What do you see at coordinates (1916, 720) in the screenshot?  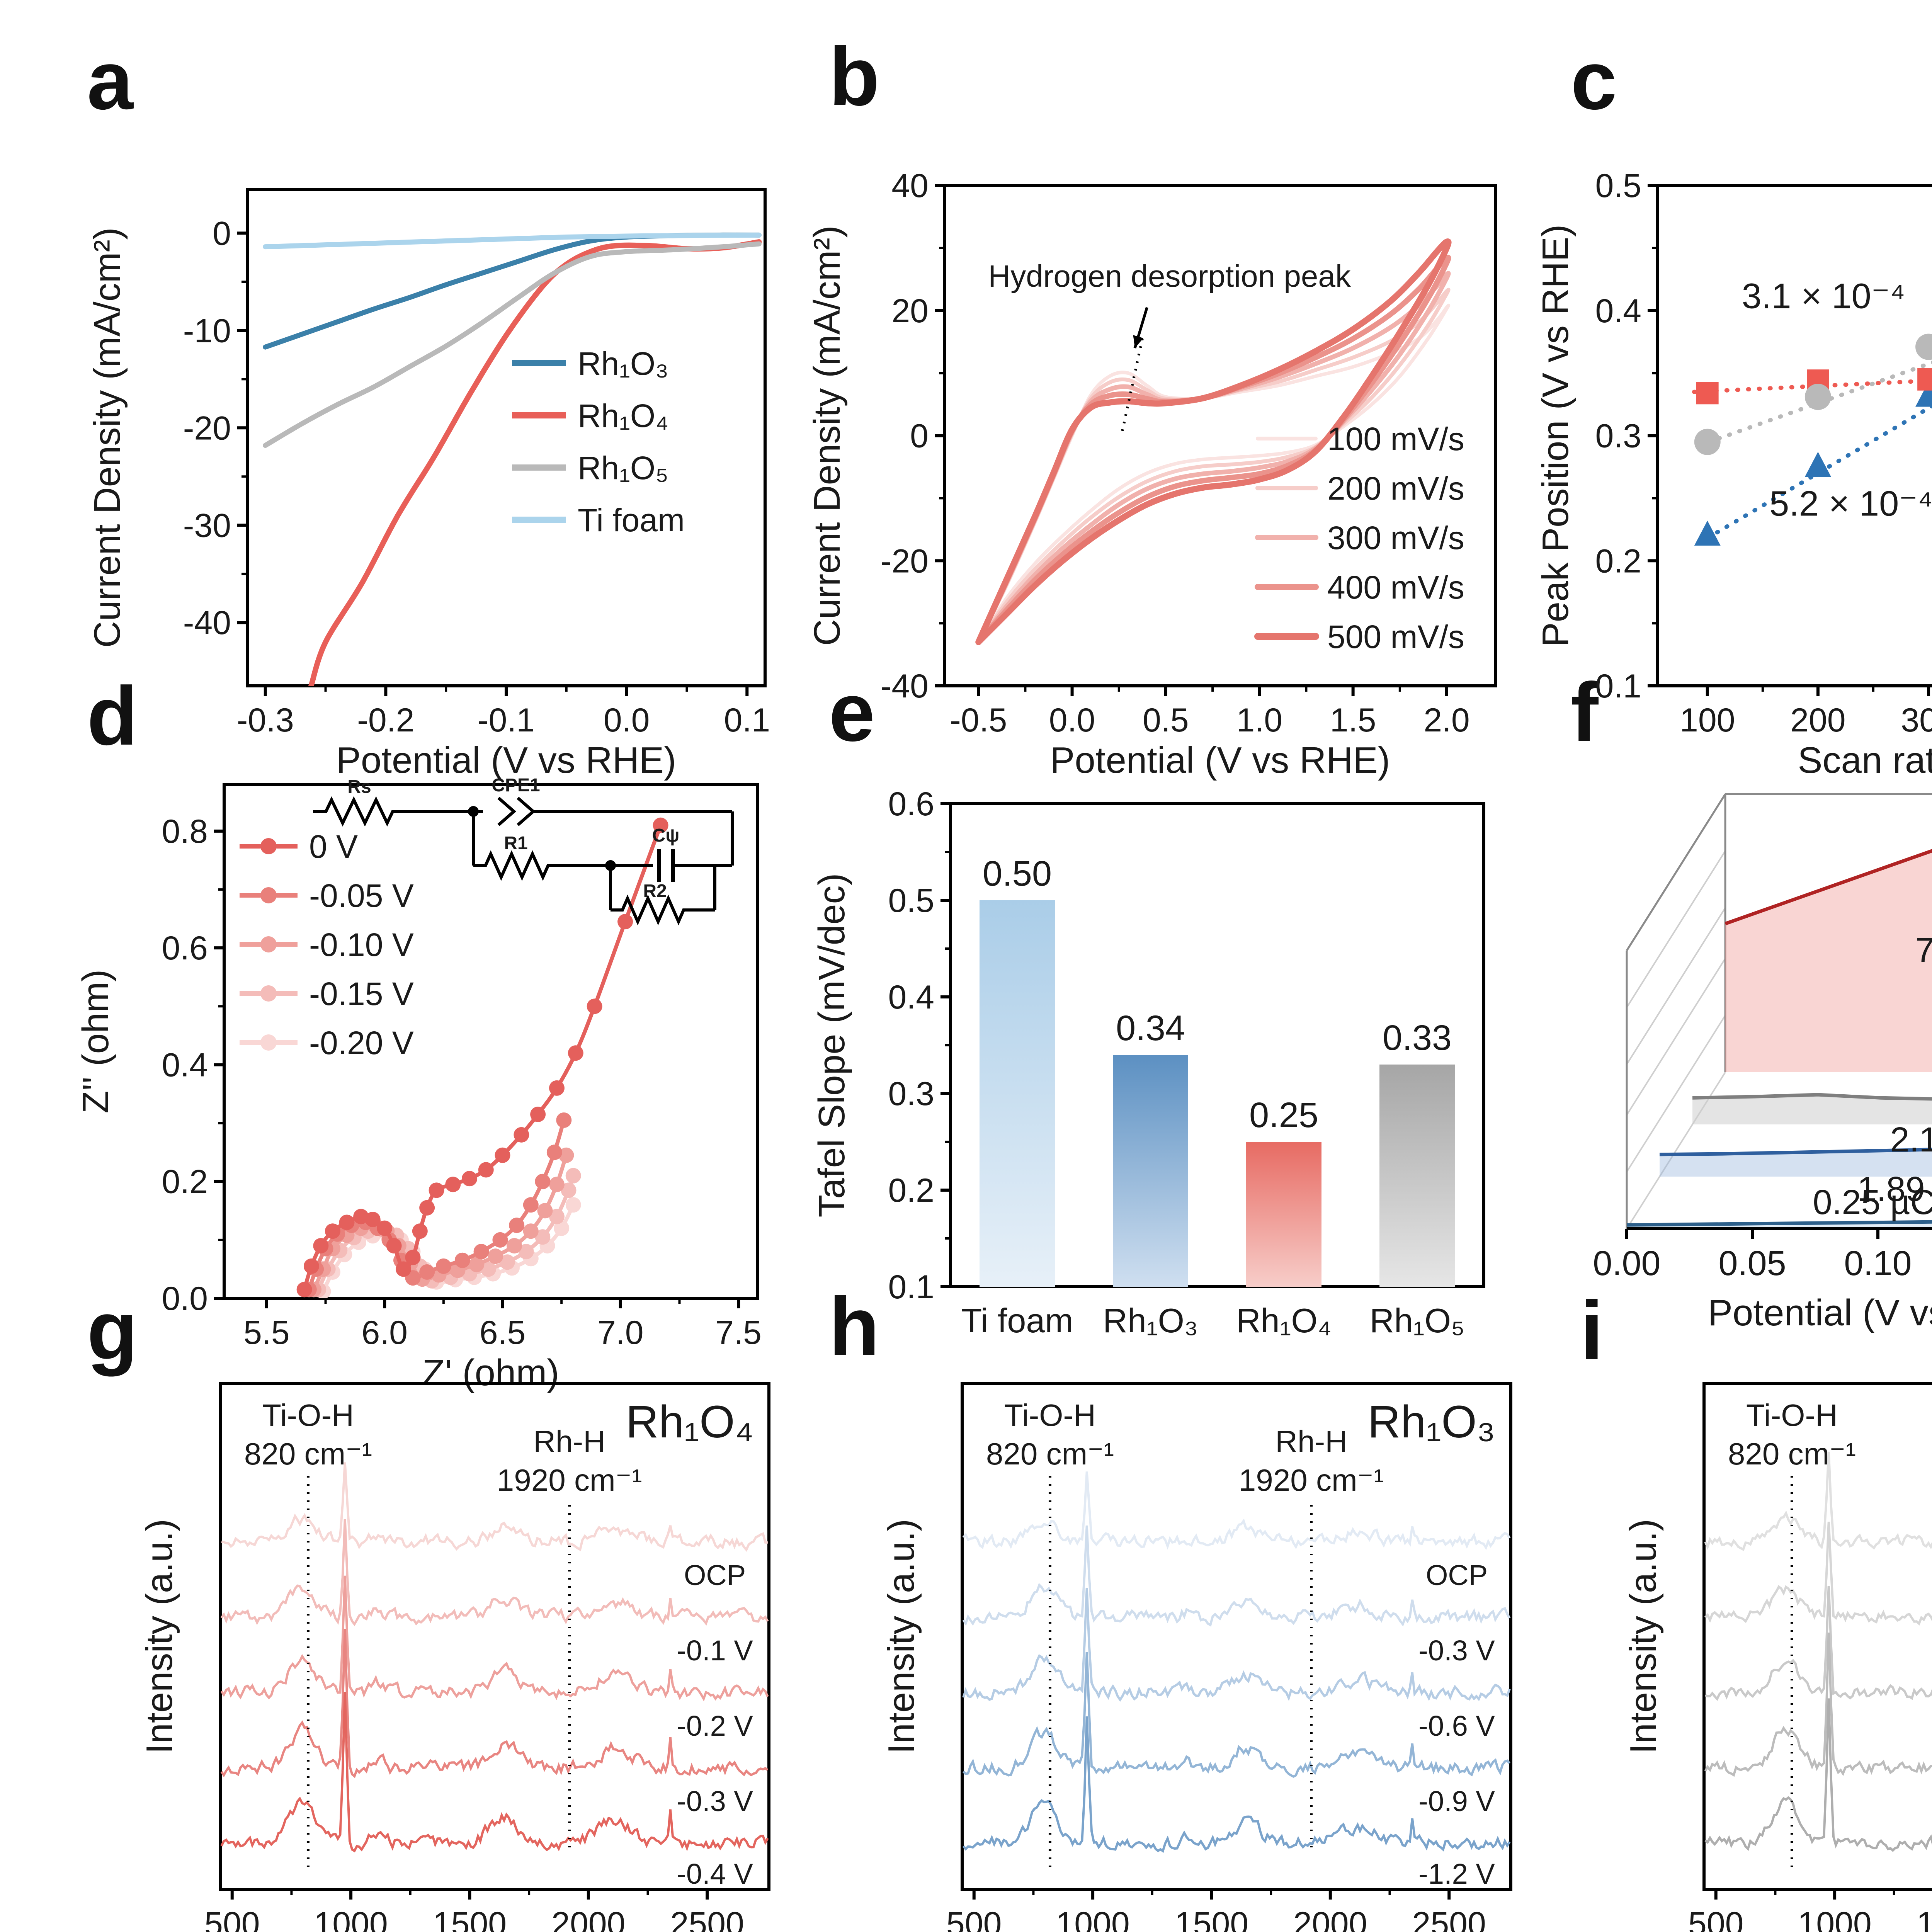 I see `x-tick-label: 300` at bounding box center [1916, 720].